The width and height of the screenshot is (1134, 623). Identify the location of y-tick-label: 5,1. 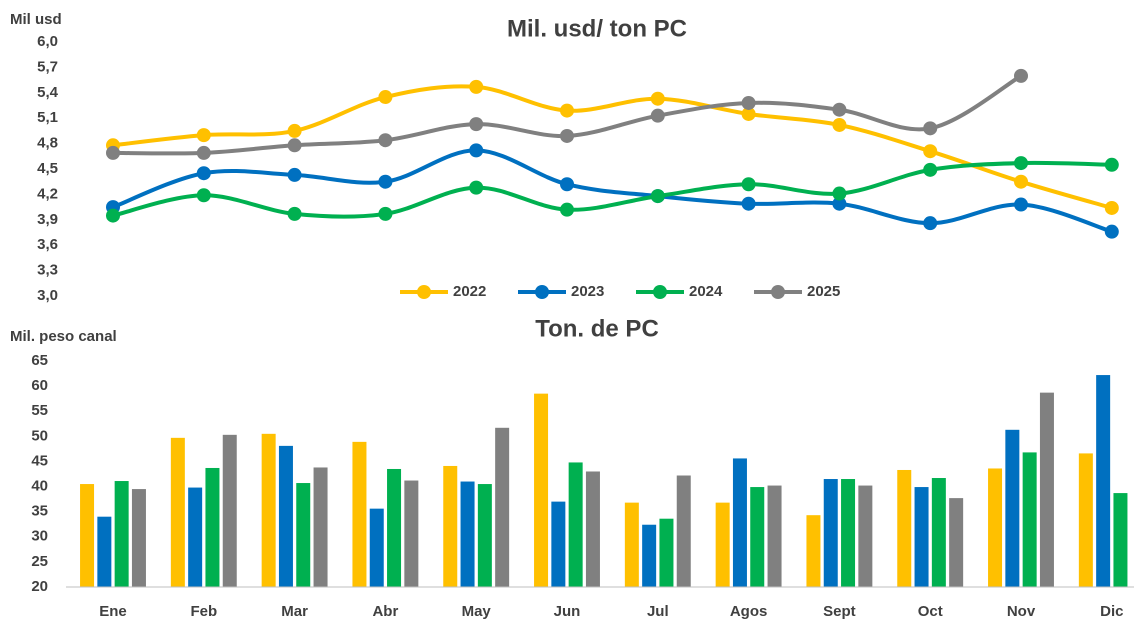
(47, 117).